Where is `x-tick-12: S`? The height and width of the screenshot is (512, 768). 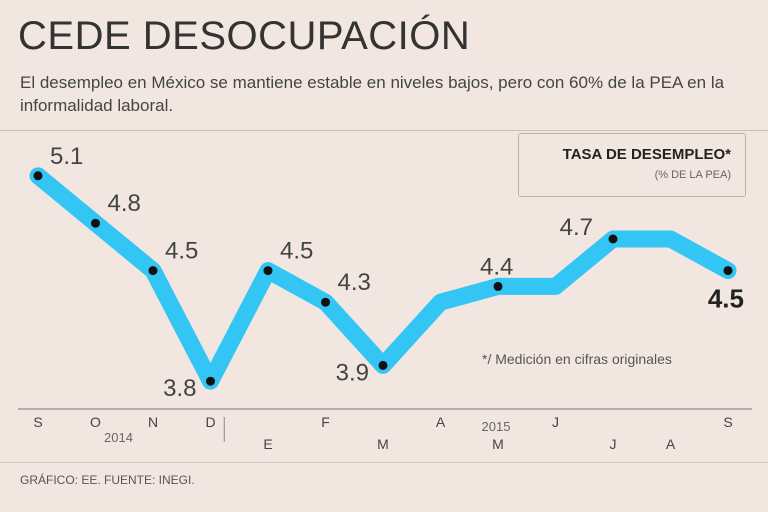
x-tick-12: S is located at coordinates (727, 422).